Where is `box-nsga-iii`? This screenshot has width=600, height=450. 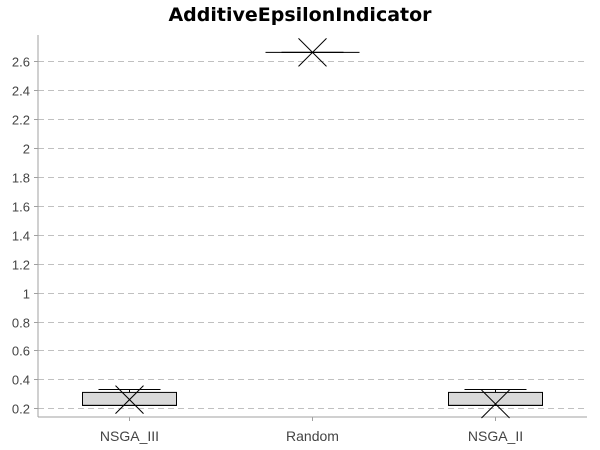
box-nsga-iii is located at coordinates (129, 399).